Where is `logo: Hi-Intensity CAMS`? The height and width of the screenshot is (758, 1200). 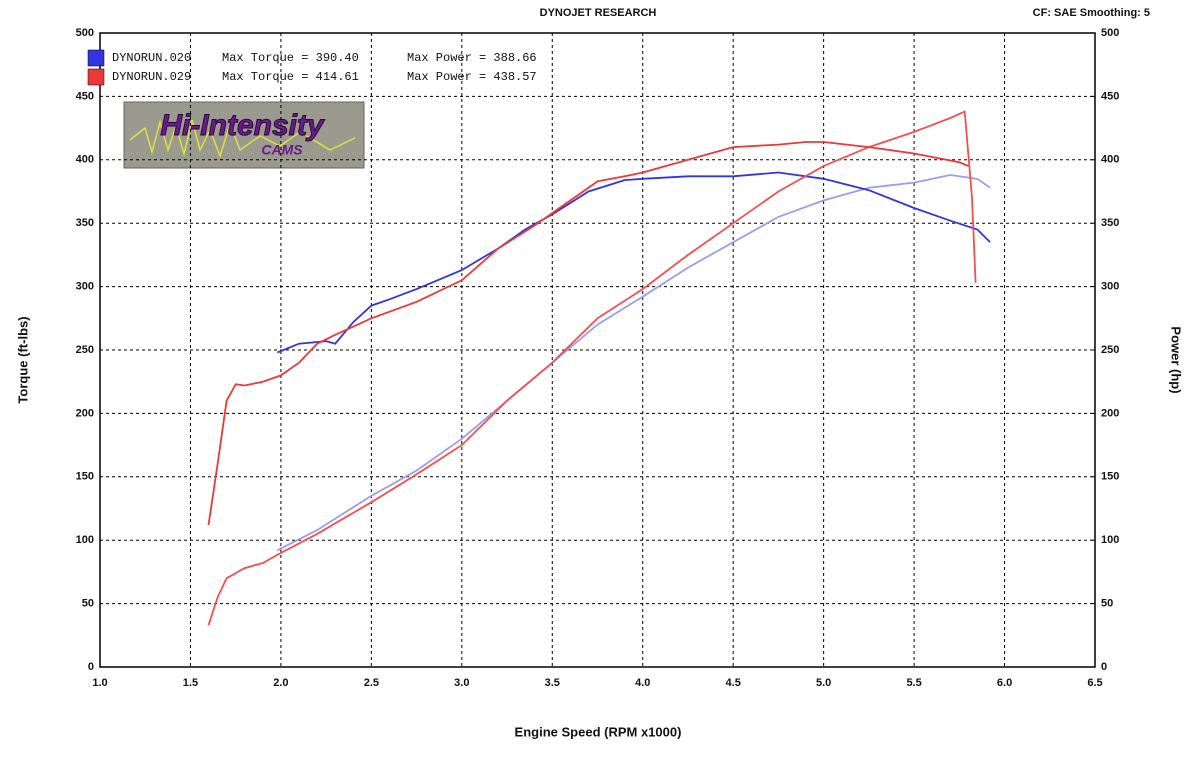
logo: Hi-Intensity CAMS is located at coordinates (244, 135).